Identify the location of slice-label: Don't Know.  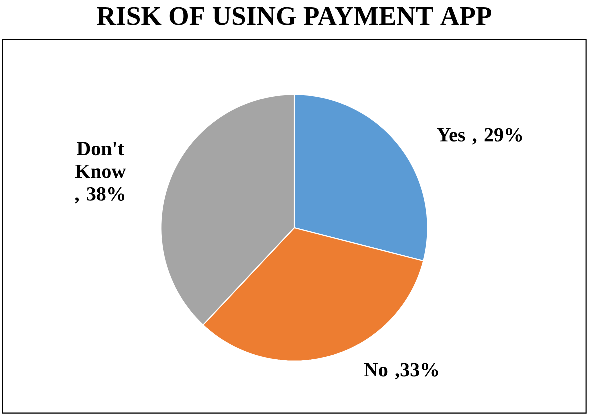
(100, 160).